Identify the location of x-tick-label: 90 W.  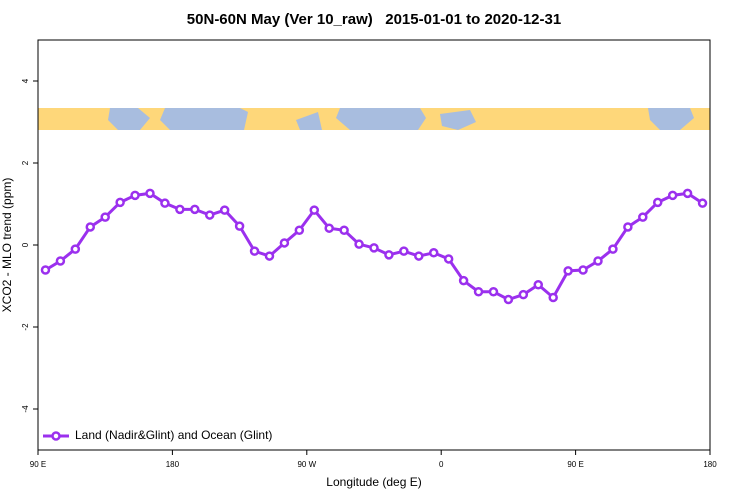
(306, 464).